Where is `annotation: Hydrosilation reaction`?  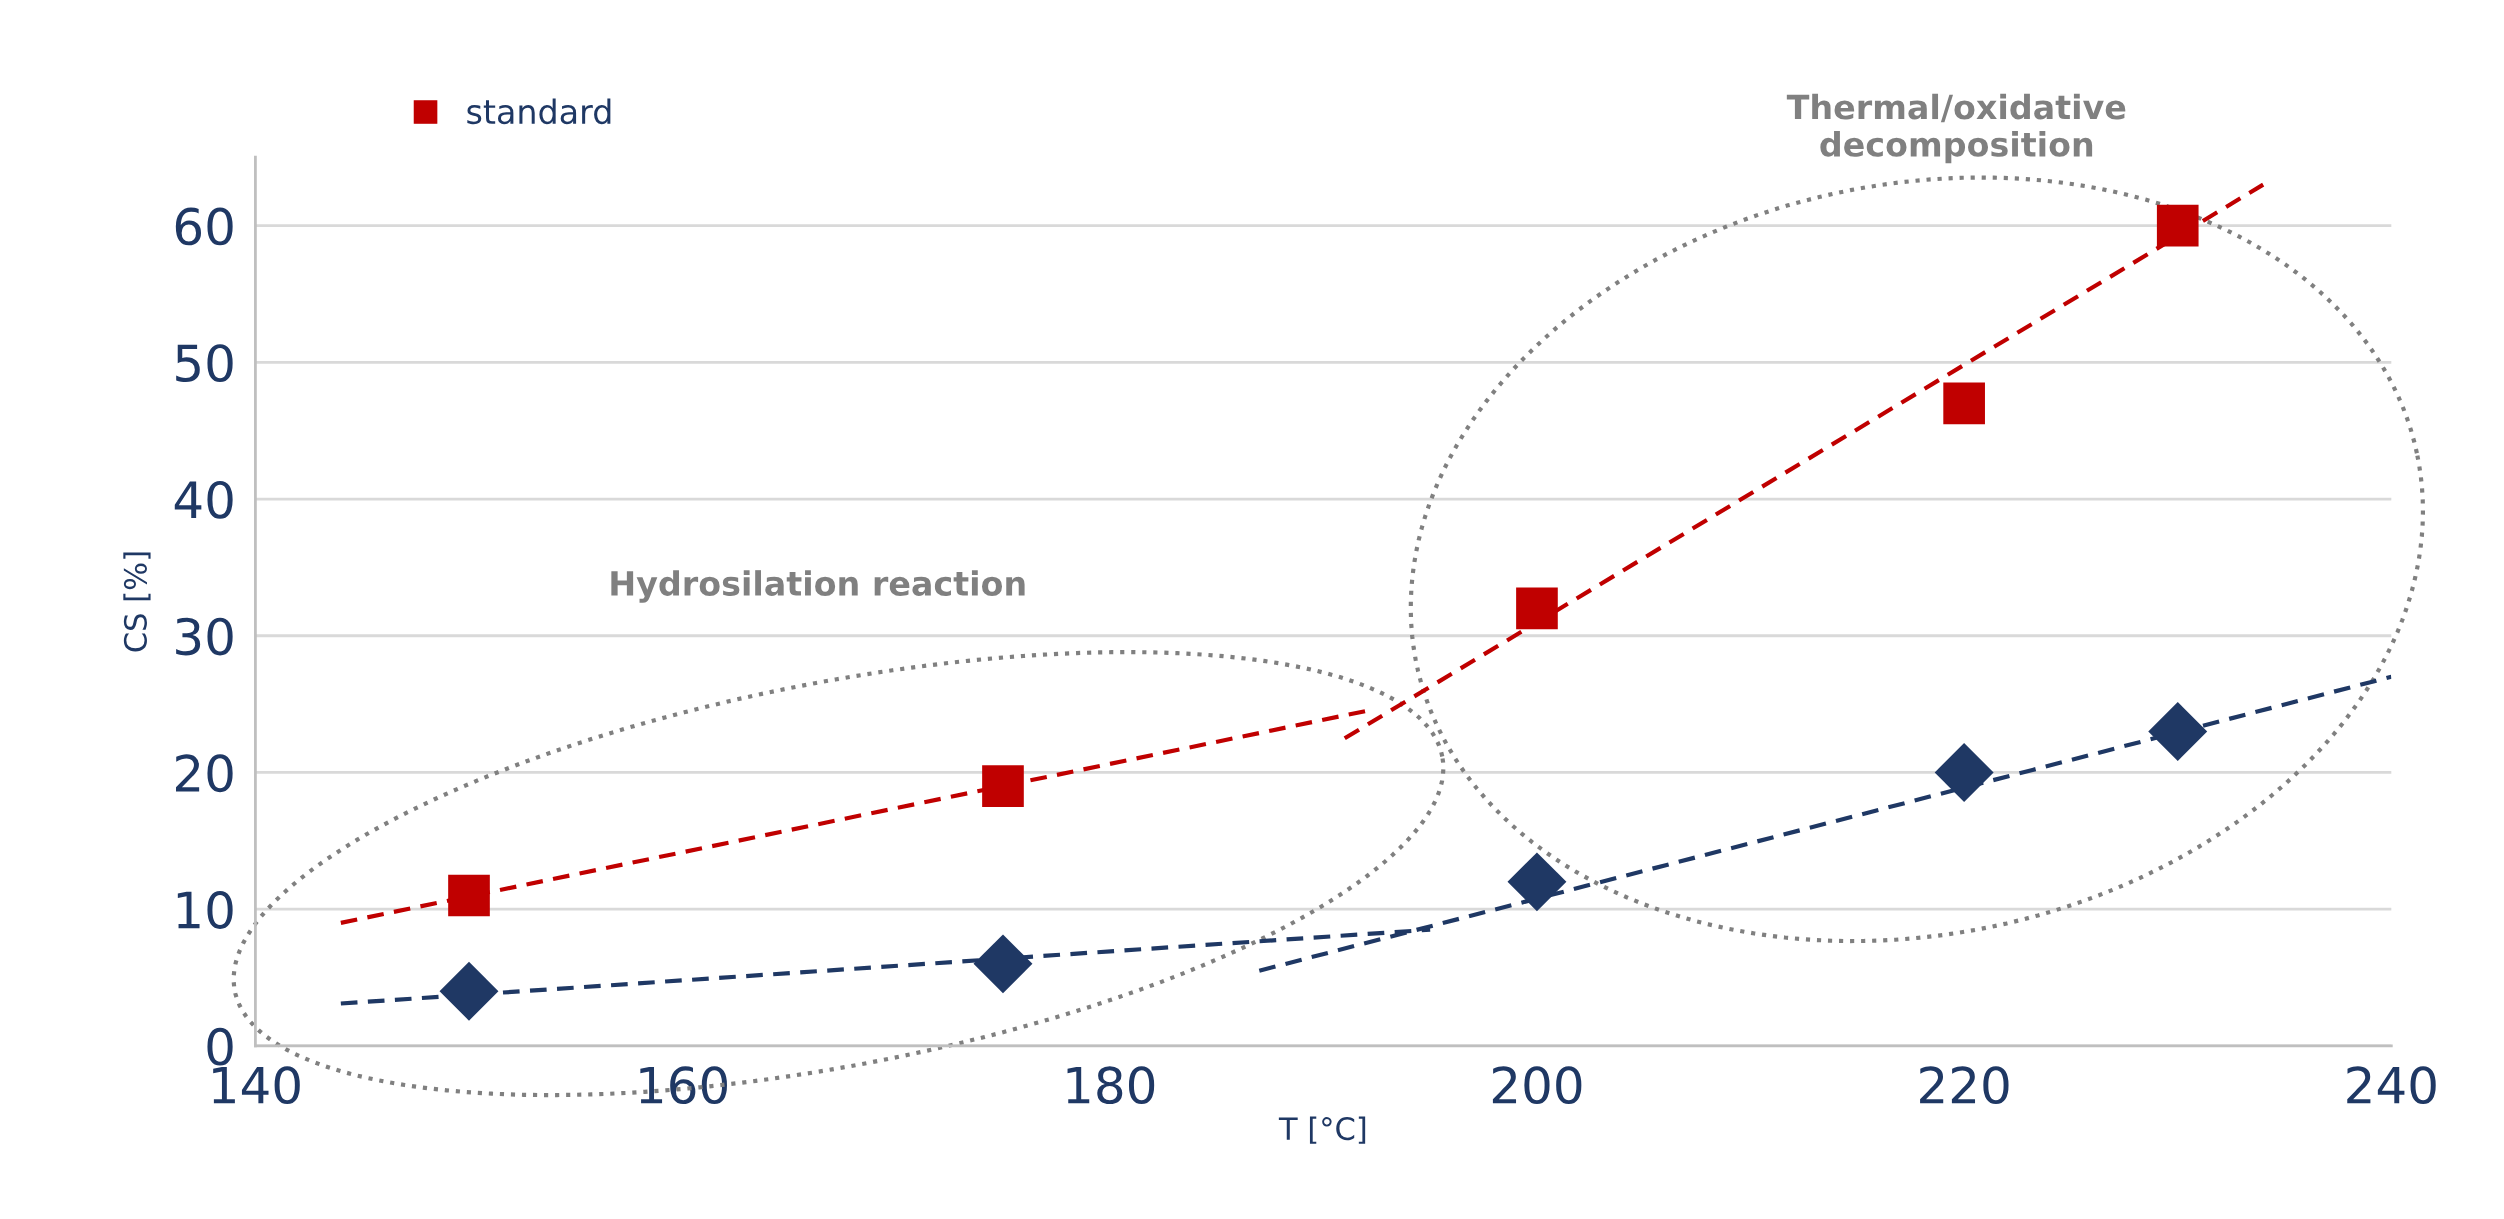
annotation: Hydrosilation reaction is located at coordinates (818, 586).